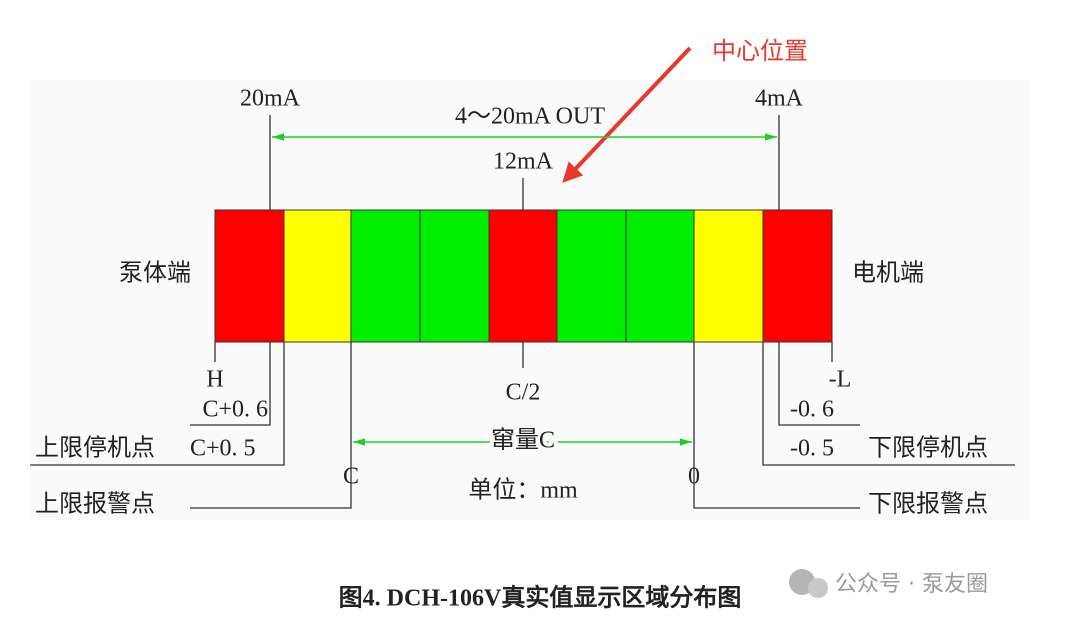  What do you see at coordinates (812, 410) in the screenshot?
I see `mark-label: -0. 6` at bounding box center [812, 410].